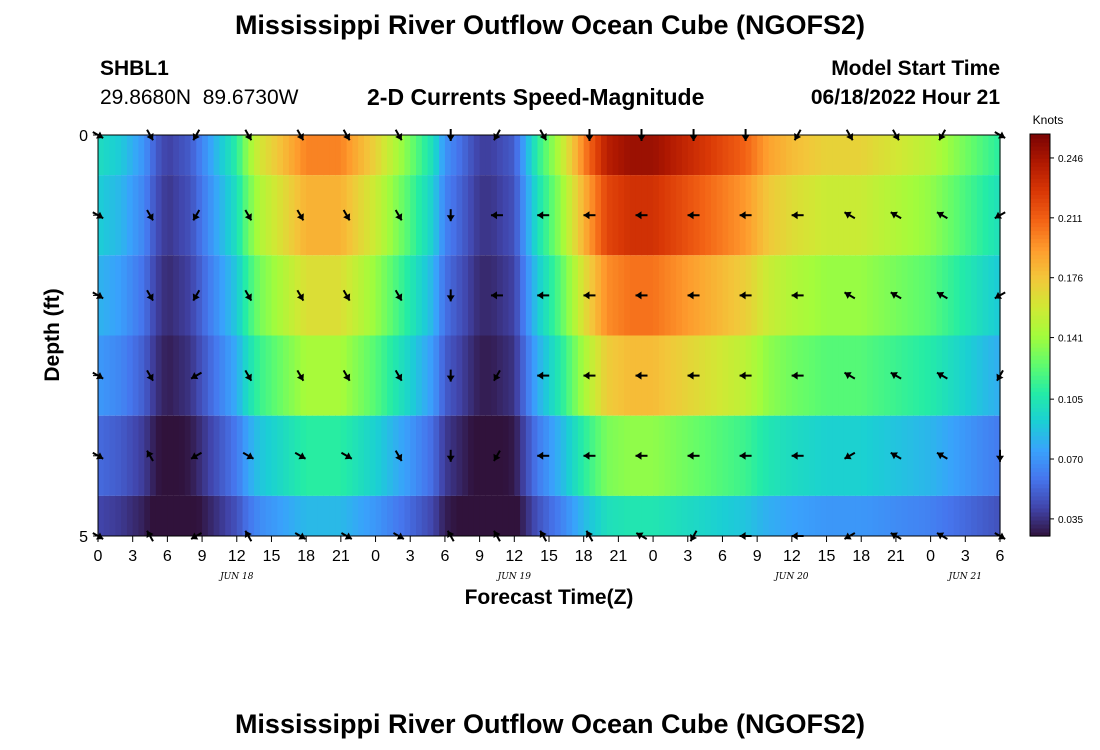 This screenshot has width=1100, height=750. I want to click on x-tick-label: 9, so click(479, 556).